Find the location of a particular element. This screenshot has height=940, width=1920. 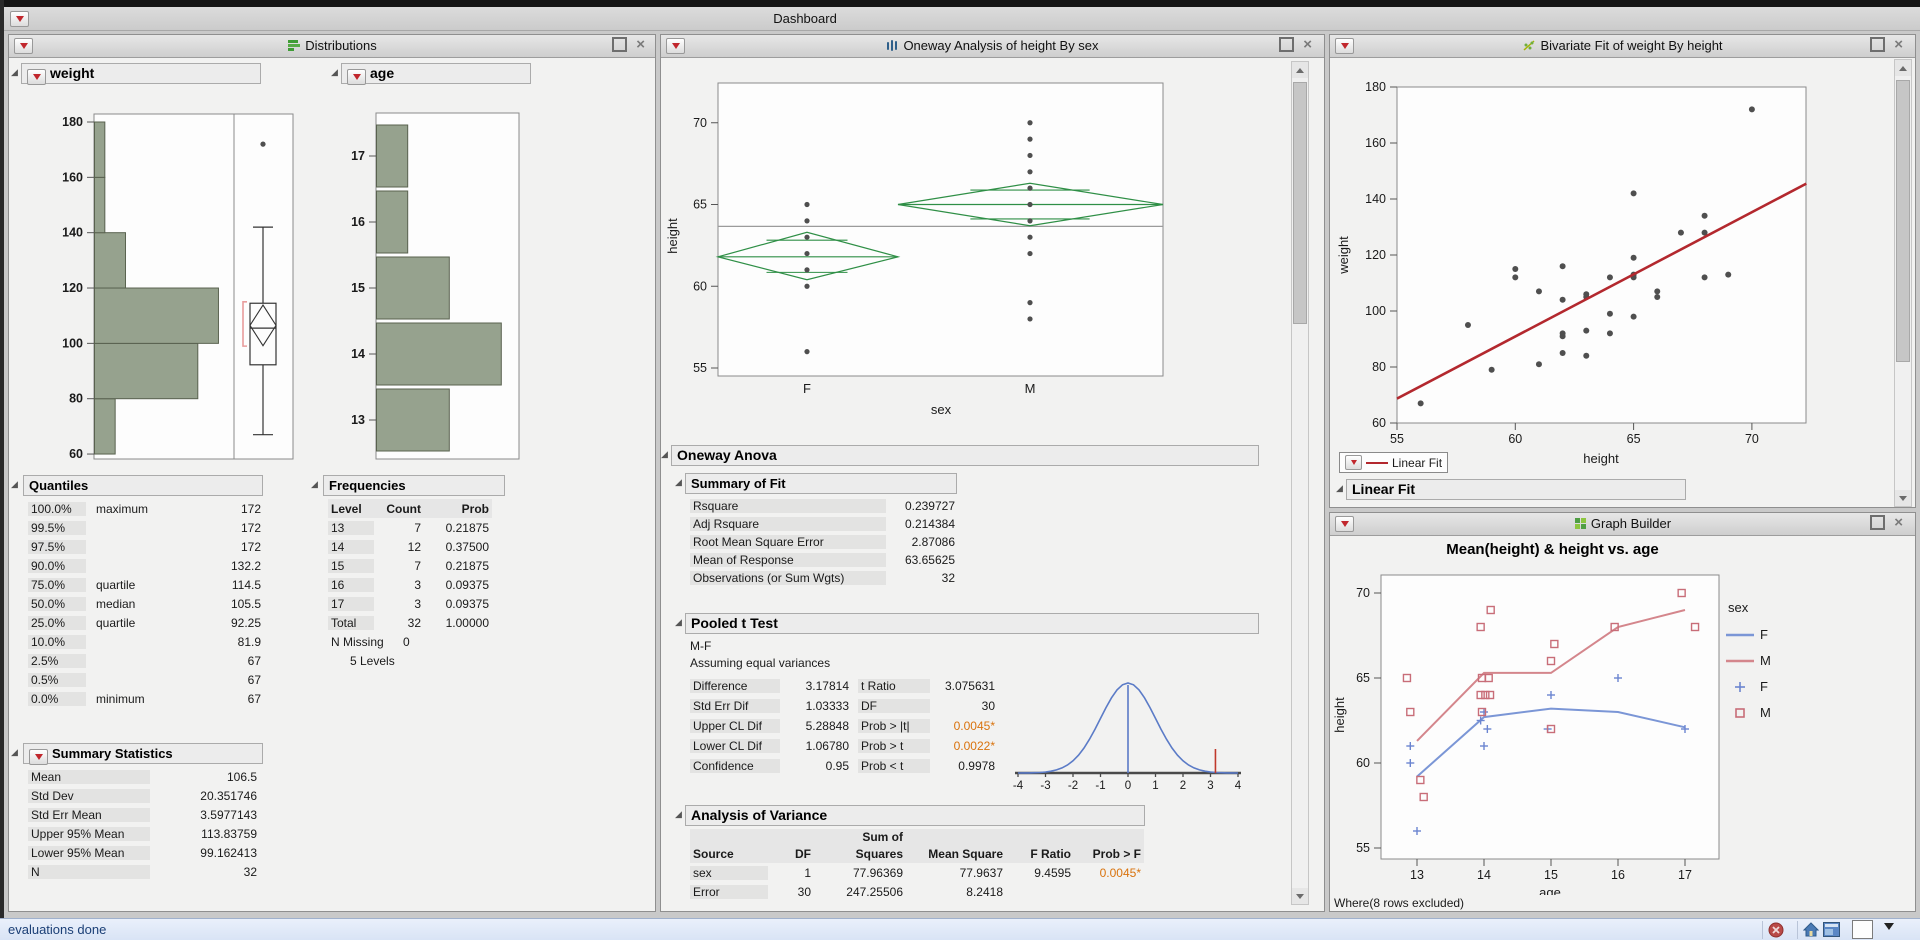

bivariate-scrollbar is located at coordinates (1903, 283).